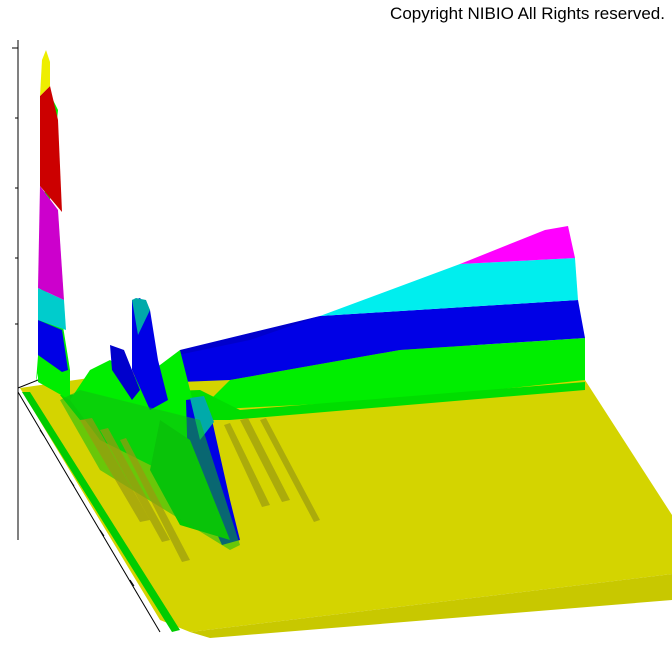  I want to click on main-peak, so click(53, 225).